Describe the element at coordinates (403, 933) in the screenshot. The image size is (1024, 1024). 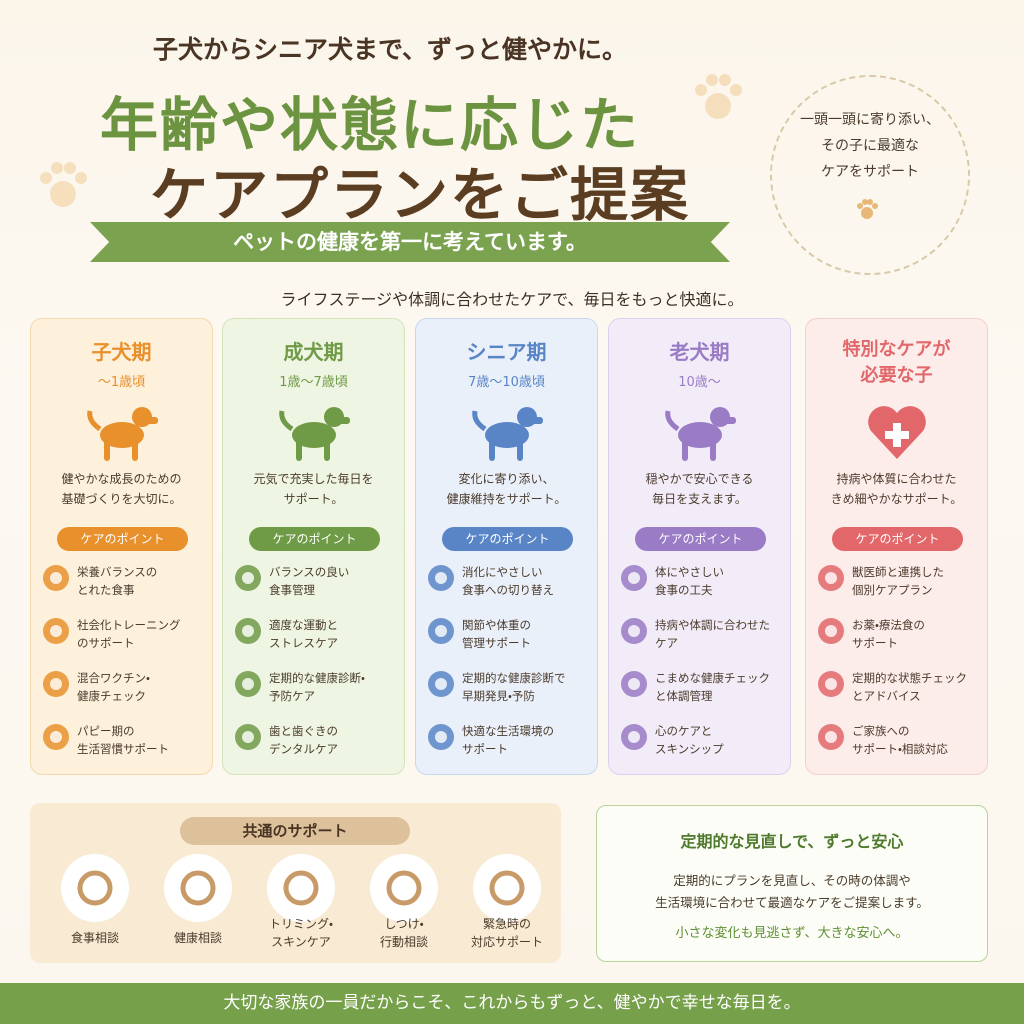
I see `support-label: しつけ・ 行動相談` at that location.